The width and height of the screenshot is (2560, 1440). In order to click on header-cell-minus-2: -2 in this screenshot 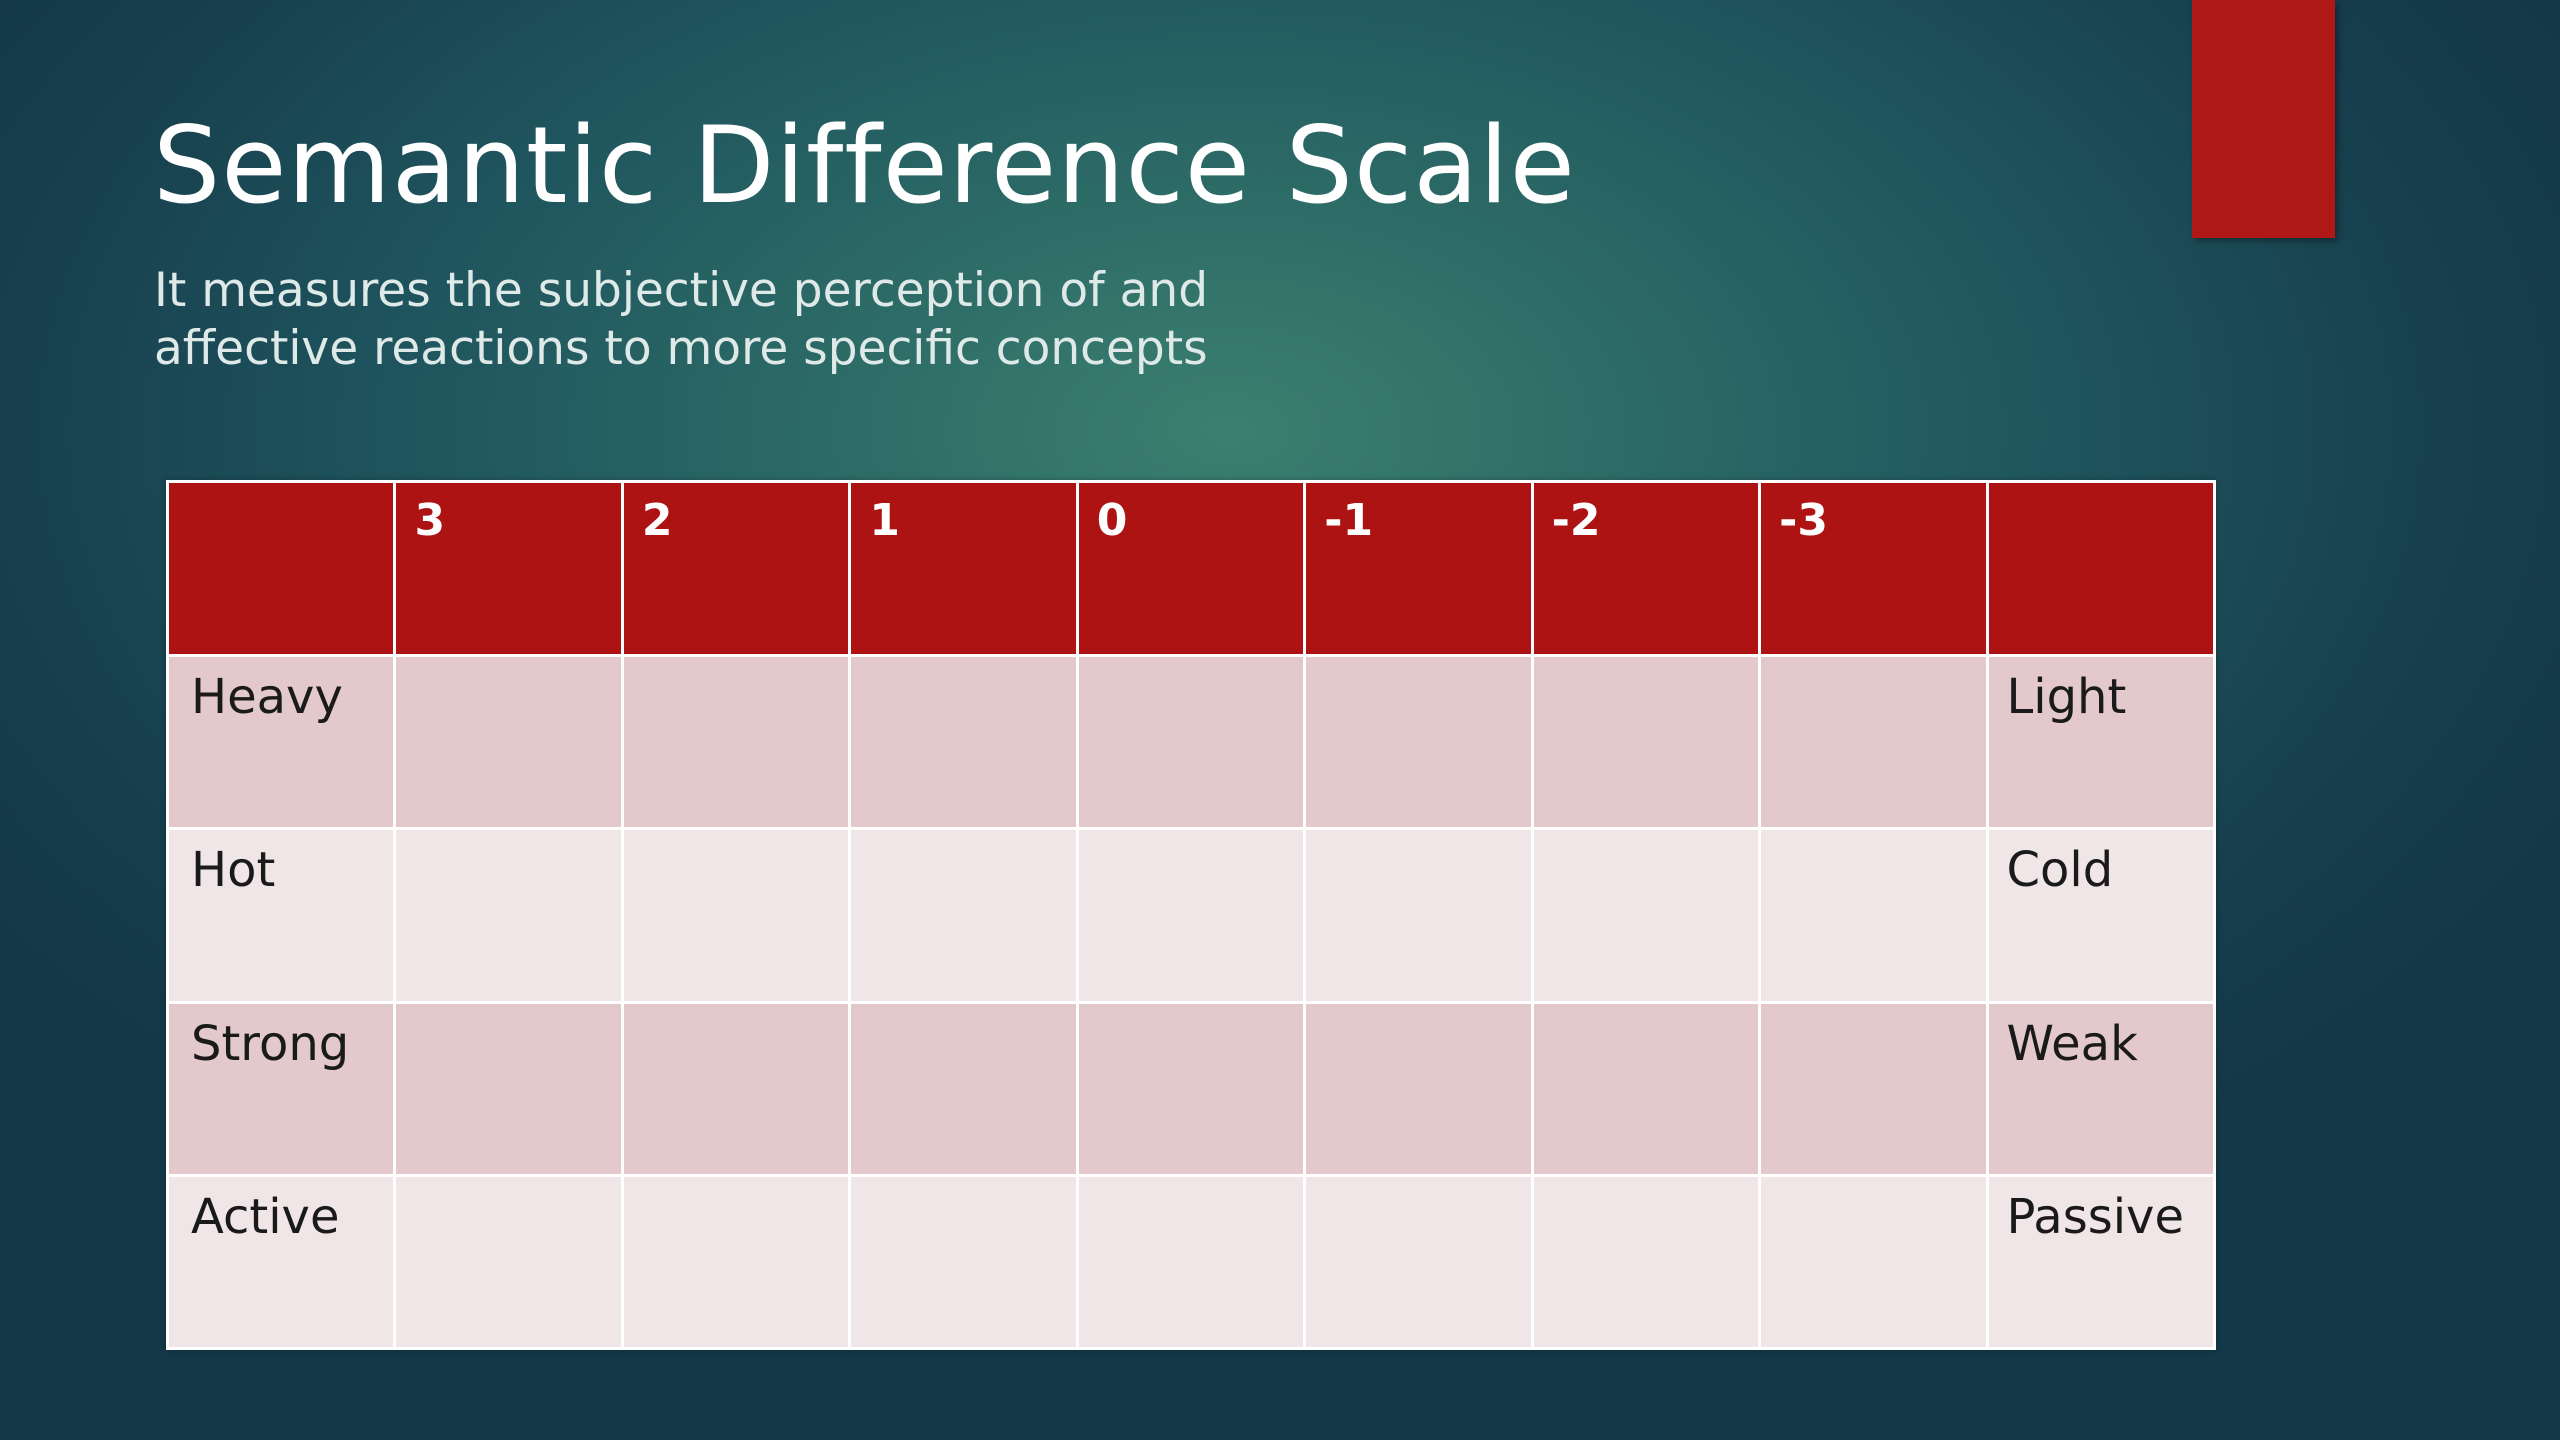, I will do `click(1646, 568)`.